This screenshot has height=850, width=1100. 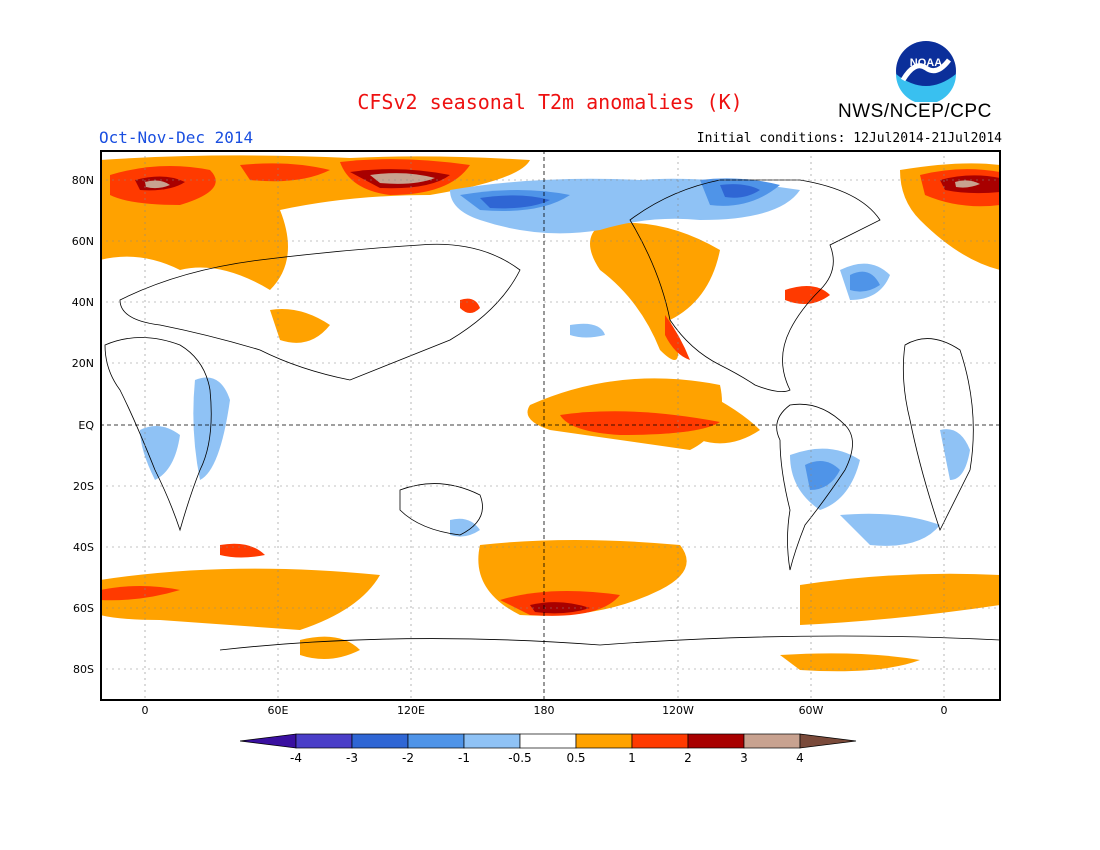 What do you see at coordinates (352, 758) in the screenshot?
I see `colorbar-tick-label: -3` at bounding box center [352, 758].